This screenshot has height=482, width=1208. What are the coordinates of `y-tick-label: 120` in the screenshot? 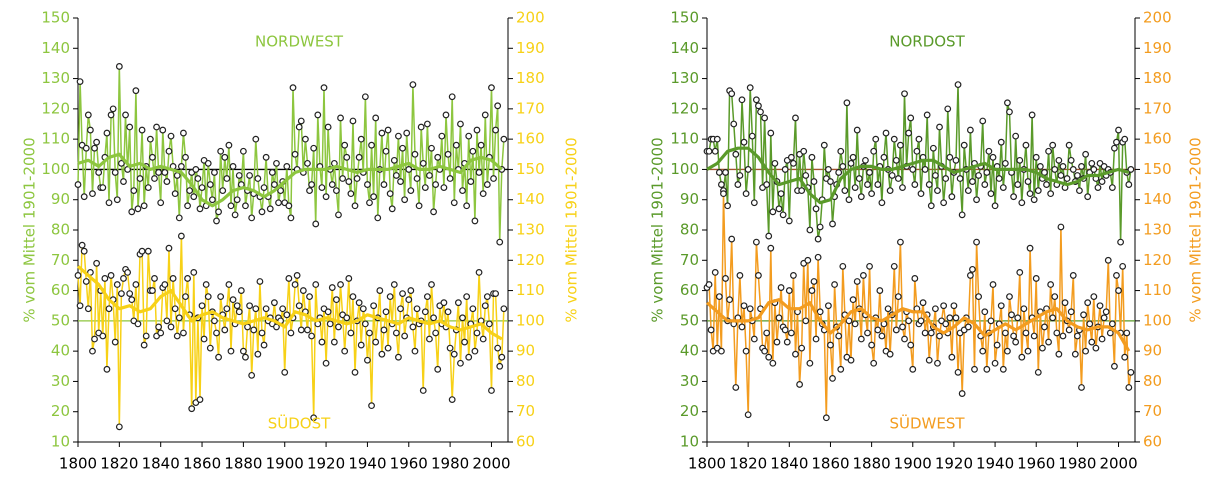 It's located at (55, 108).